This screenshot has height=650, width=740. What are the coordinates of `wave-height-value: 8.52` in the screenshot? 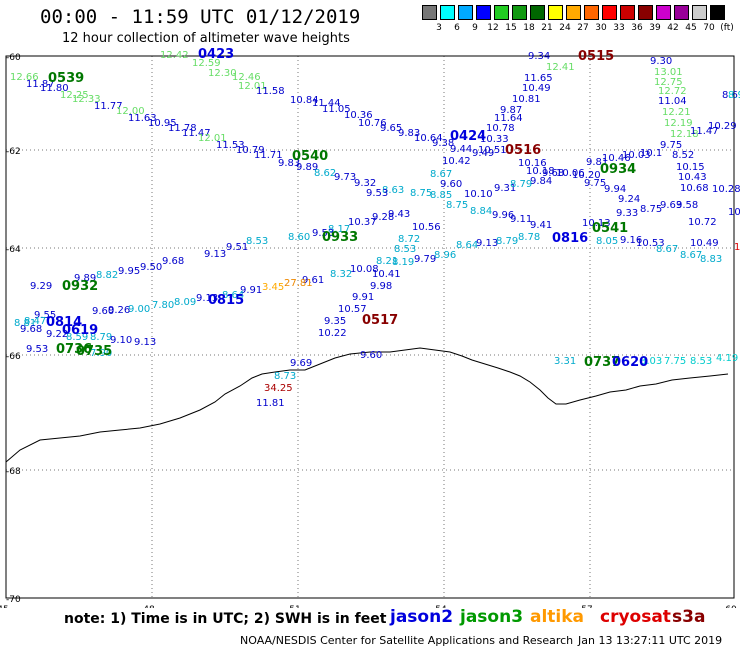 It's located at (683, 155).